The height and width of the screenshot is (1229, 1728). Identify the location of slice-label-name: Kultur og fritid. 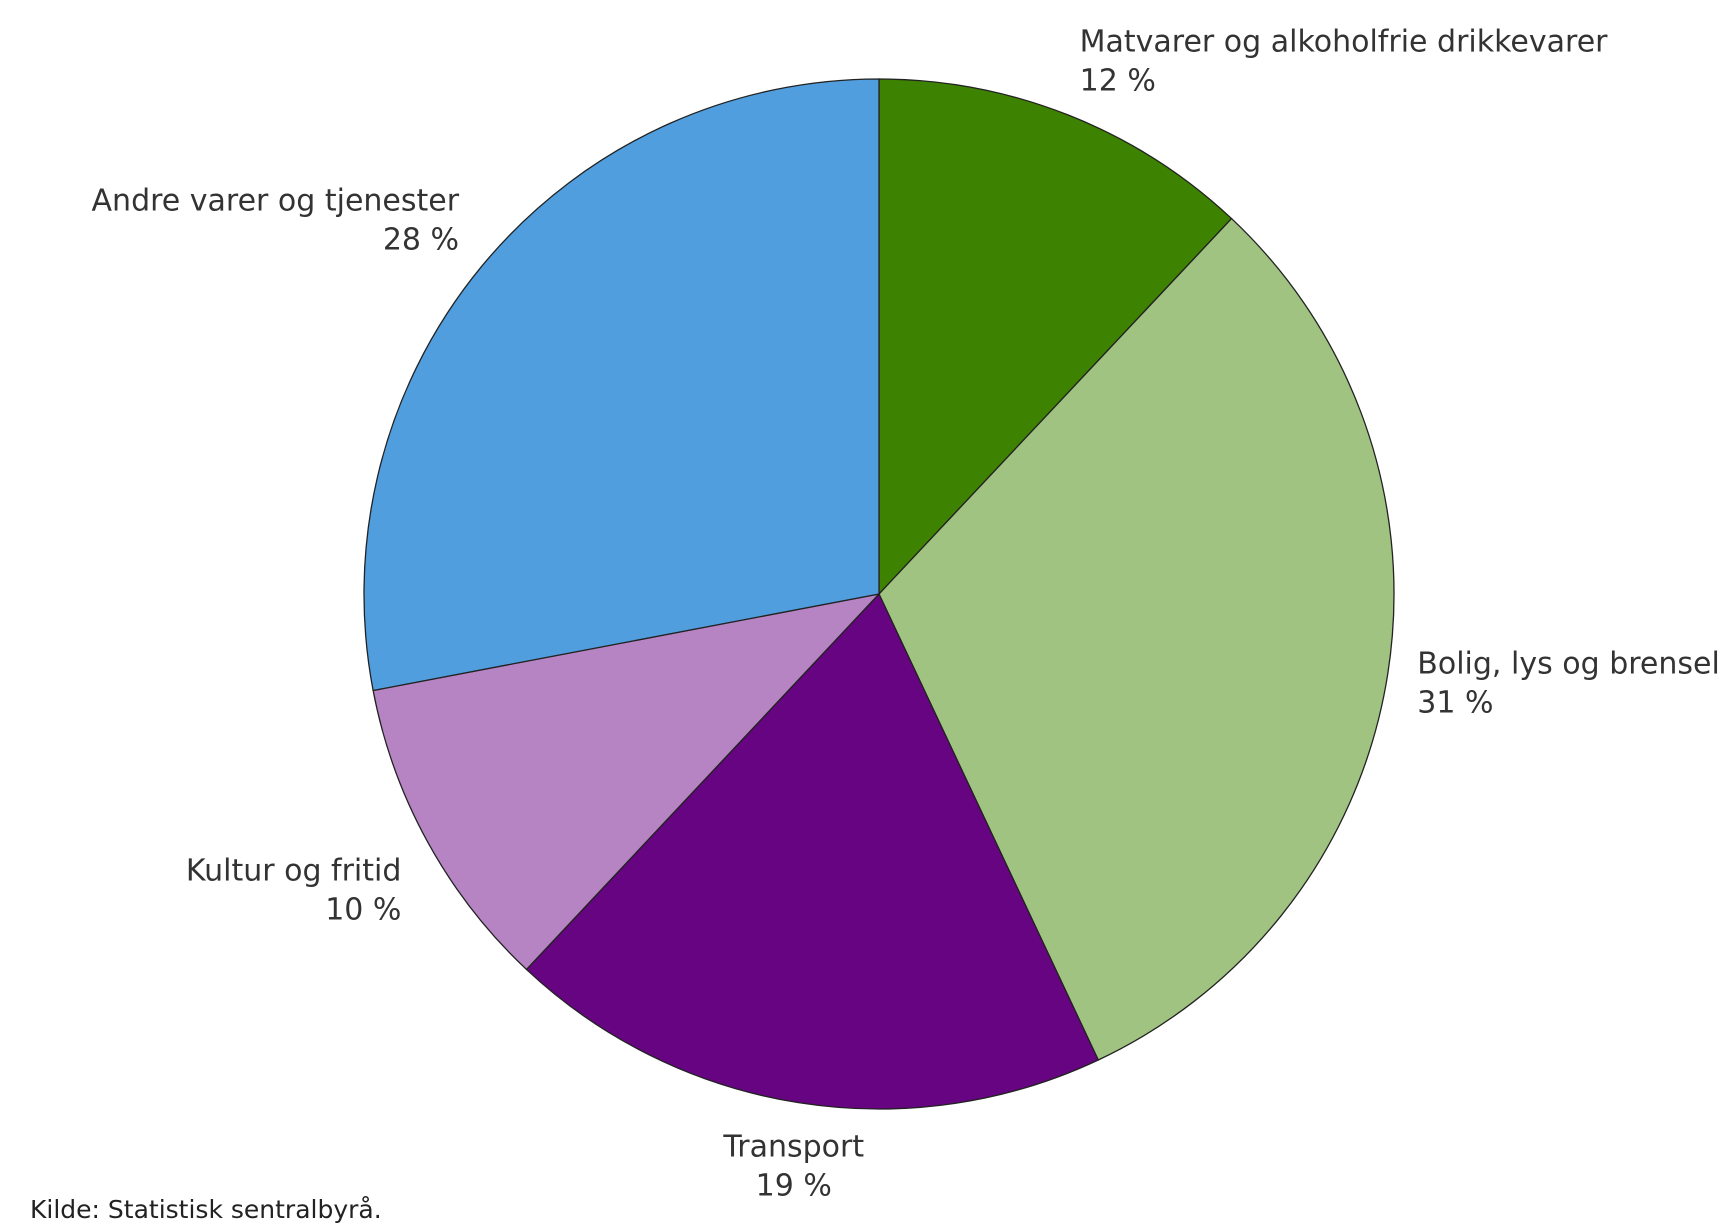
(293, 871).